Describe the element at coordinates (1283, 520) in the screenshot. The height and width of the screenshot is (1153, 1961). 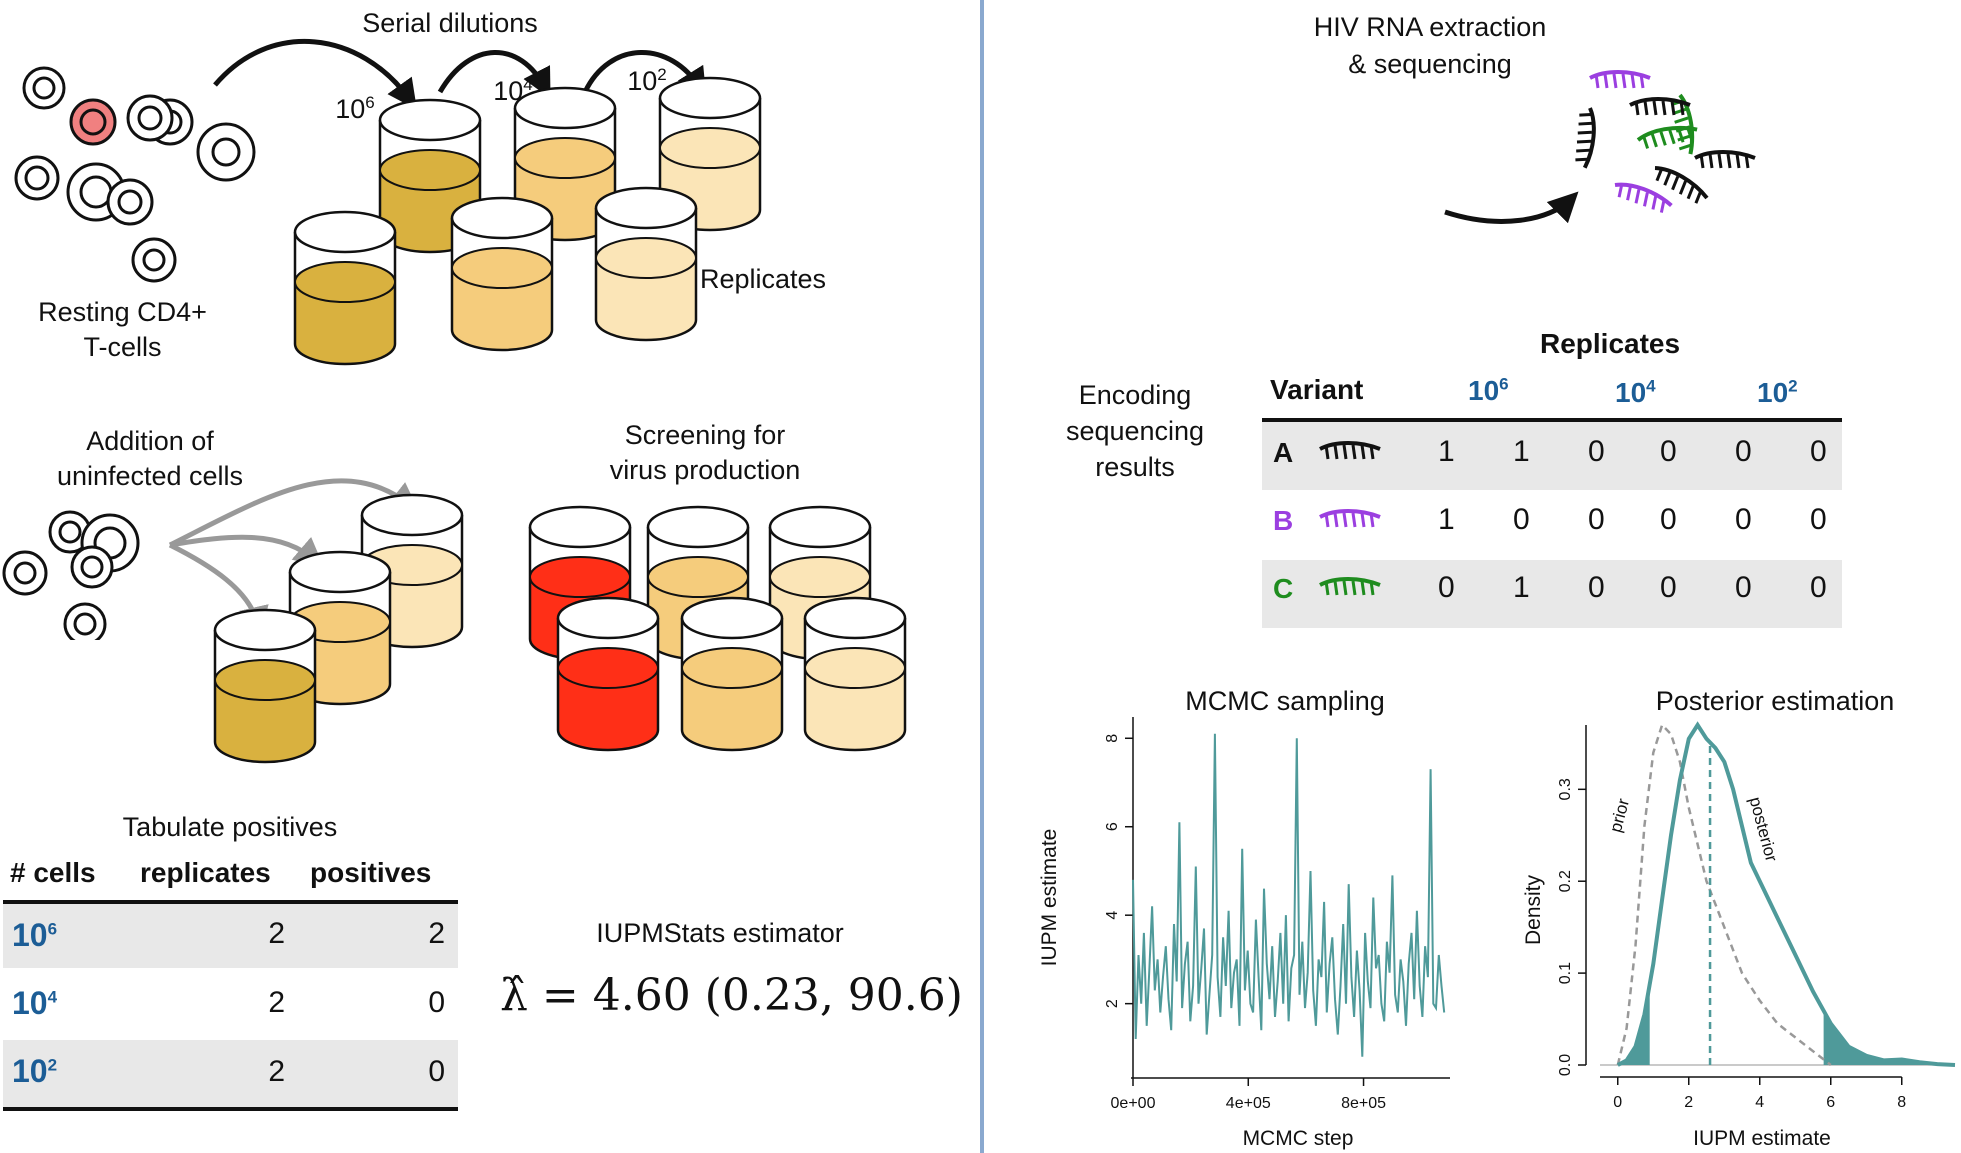
I see `variant-name: B` at that location.